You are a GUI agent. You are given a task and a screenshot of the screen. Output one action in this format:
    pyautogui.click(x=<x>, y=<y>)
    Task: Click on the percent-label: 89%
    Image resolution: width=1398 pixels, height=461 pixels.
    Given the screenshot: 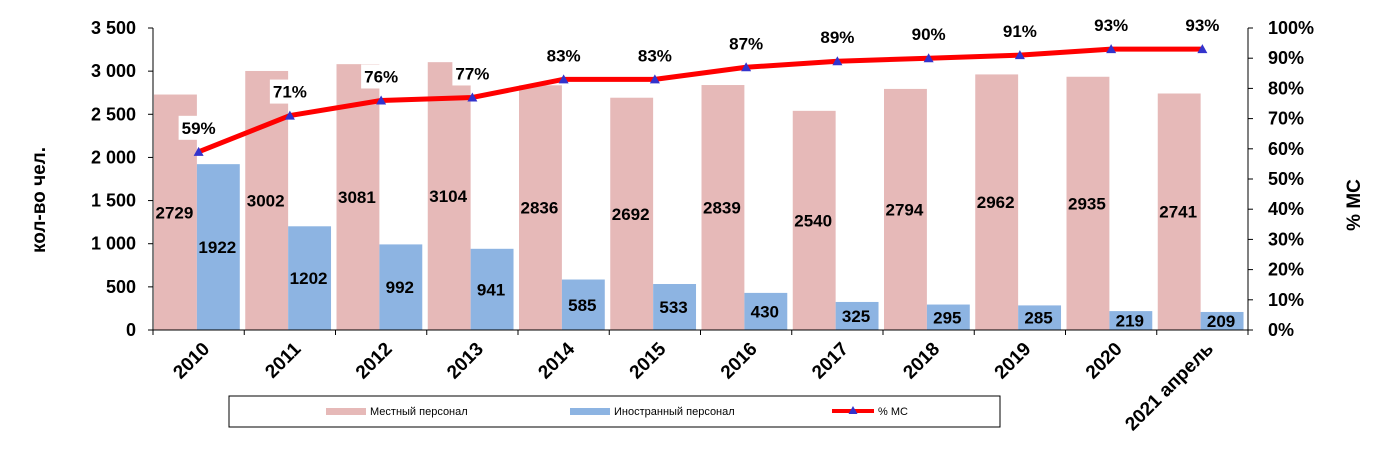 What is the action you would take?
    pyautogui.click(x=837, y=37)
    